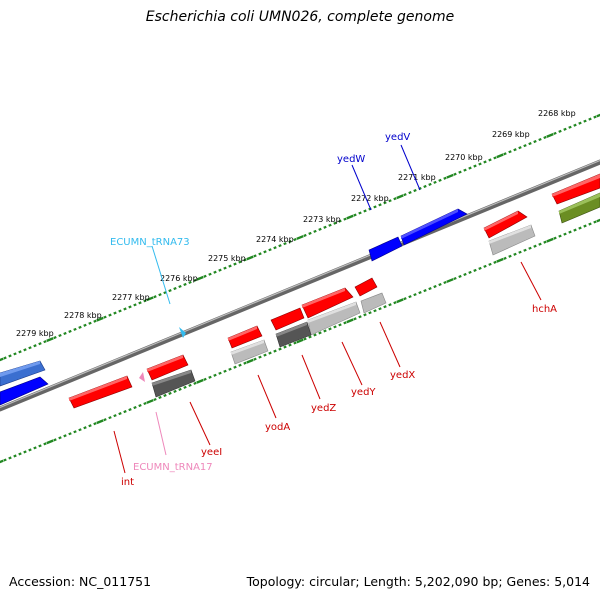 The height and width of the screenshot is (600, 600). What do you see at coordinates (287, 319) in the screenshot?
I see `gene-yedZ` at bounding box center [287, 319].